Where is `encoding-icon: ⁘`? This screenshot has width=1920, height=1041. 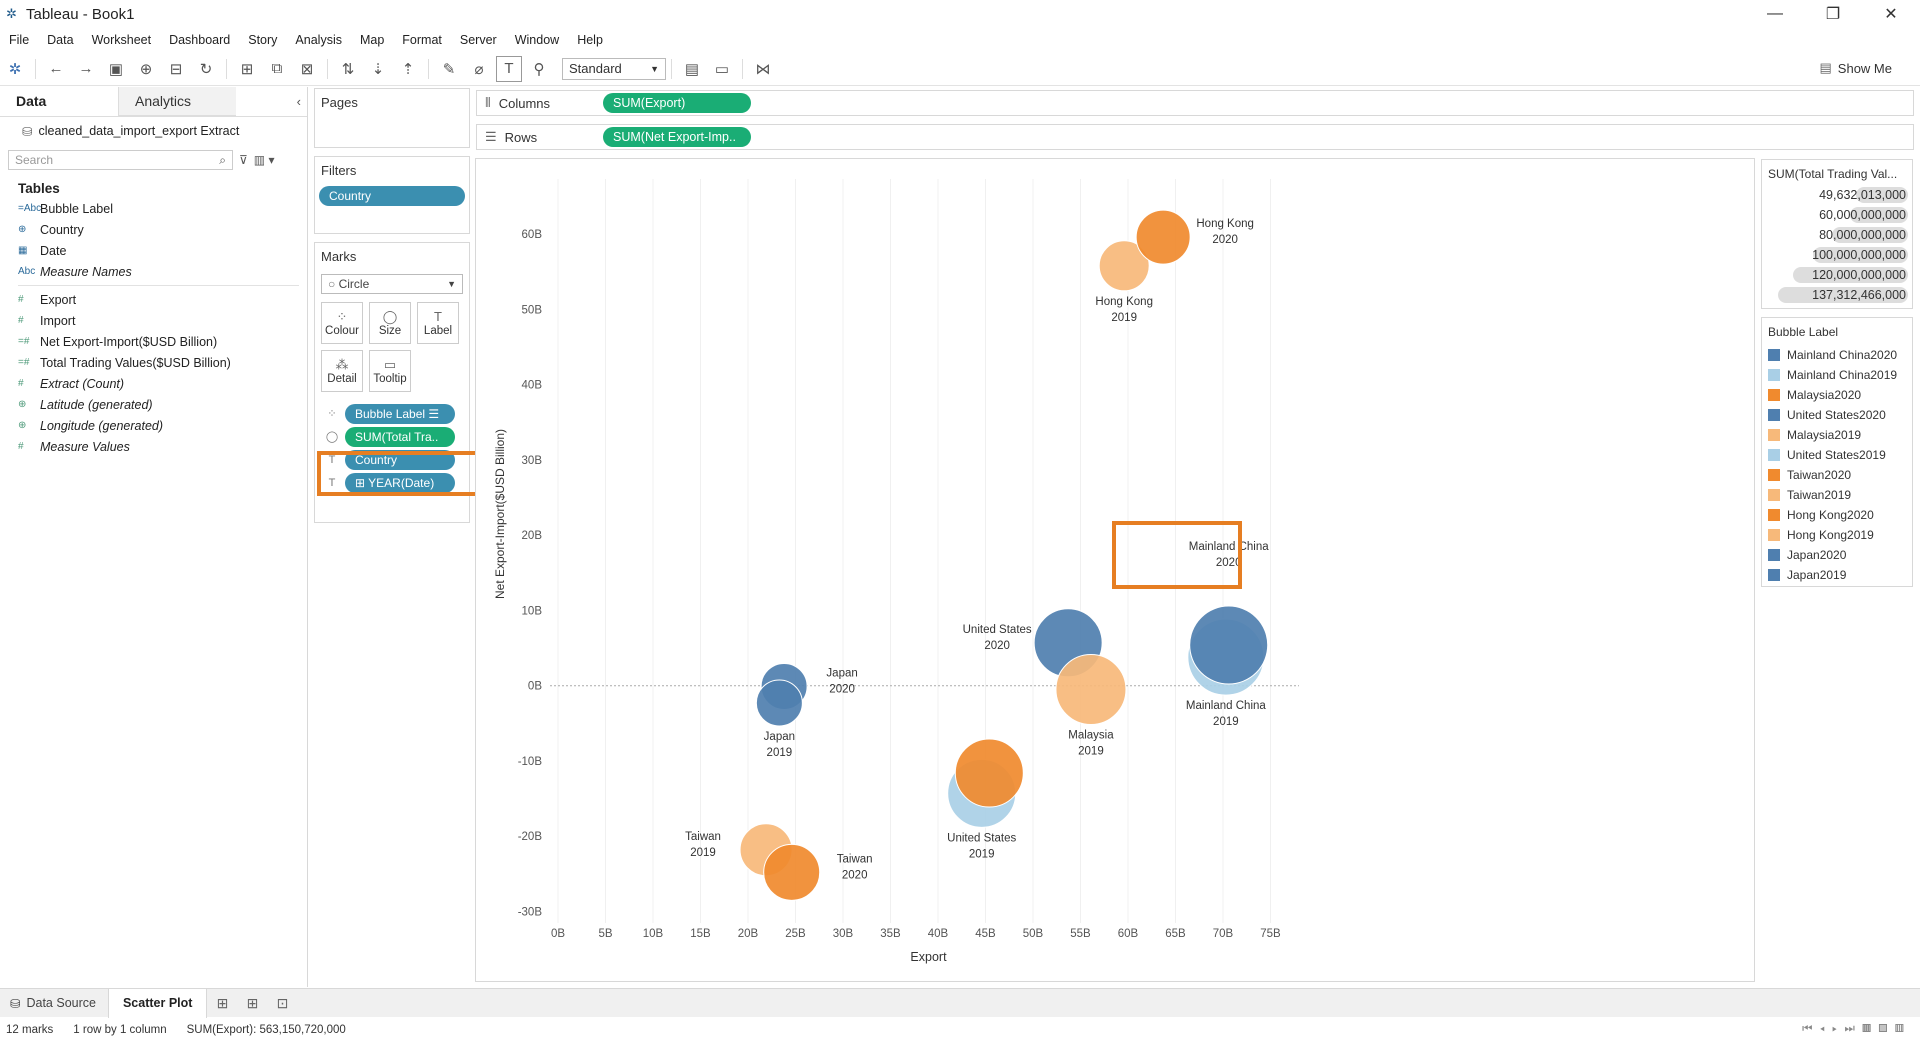
encoding-icon: ⁘ is located at coordinates (332, 414).